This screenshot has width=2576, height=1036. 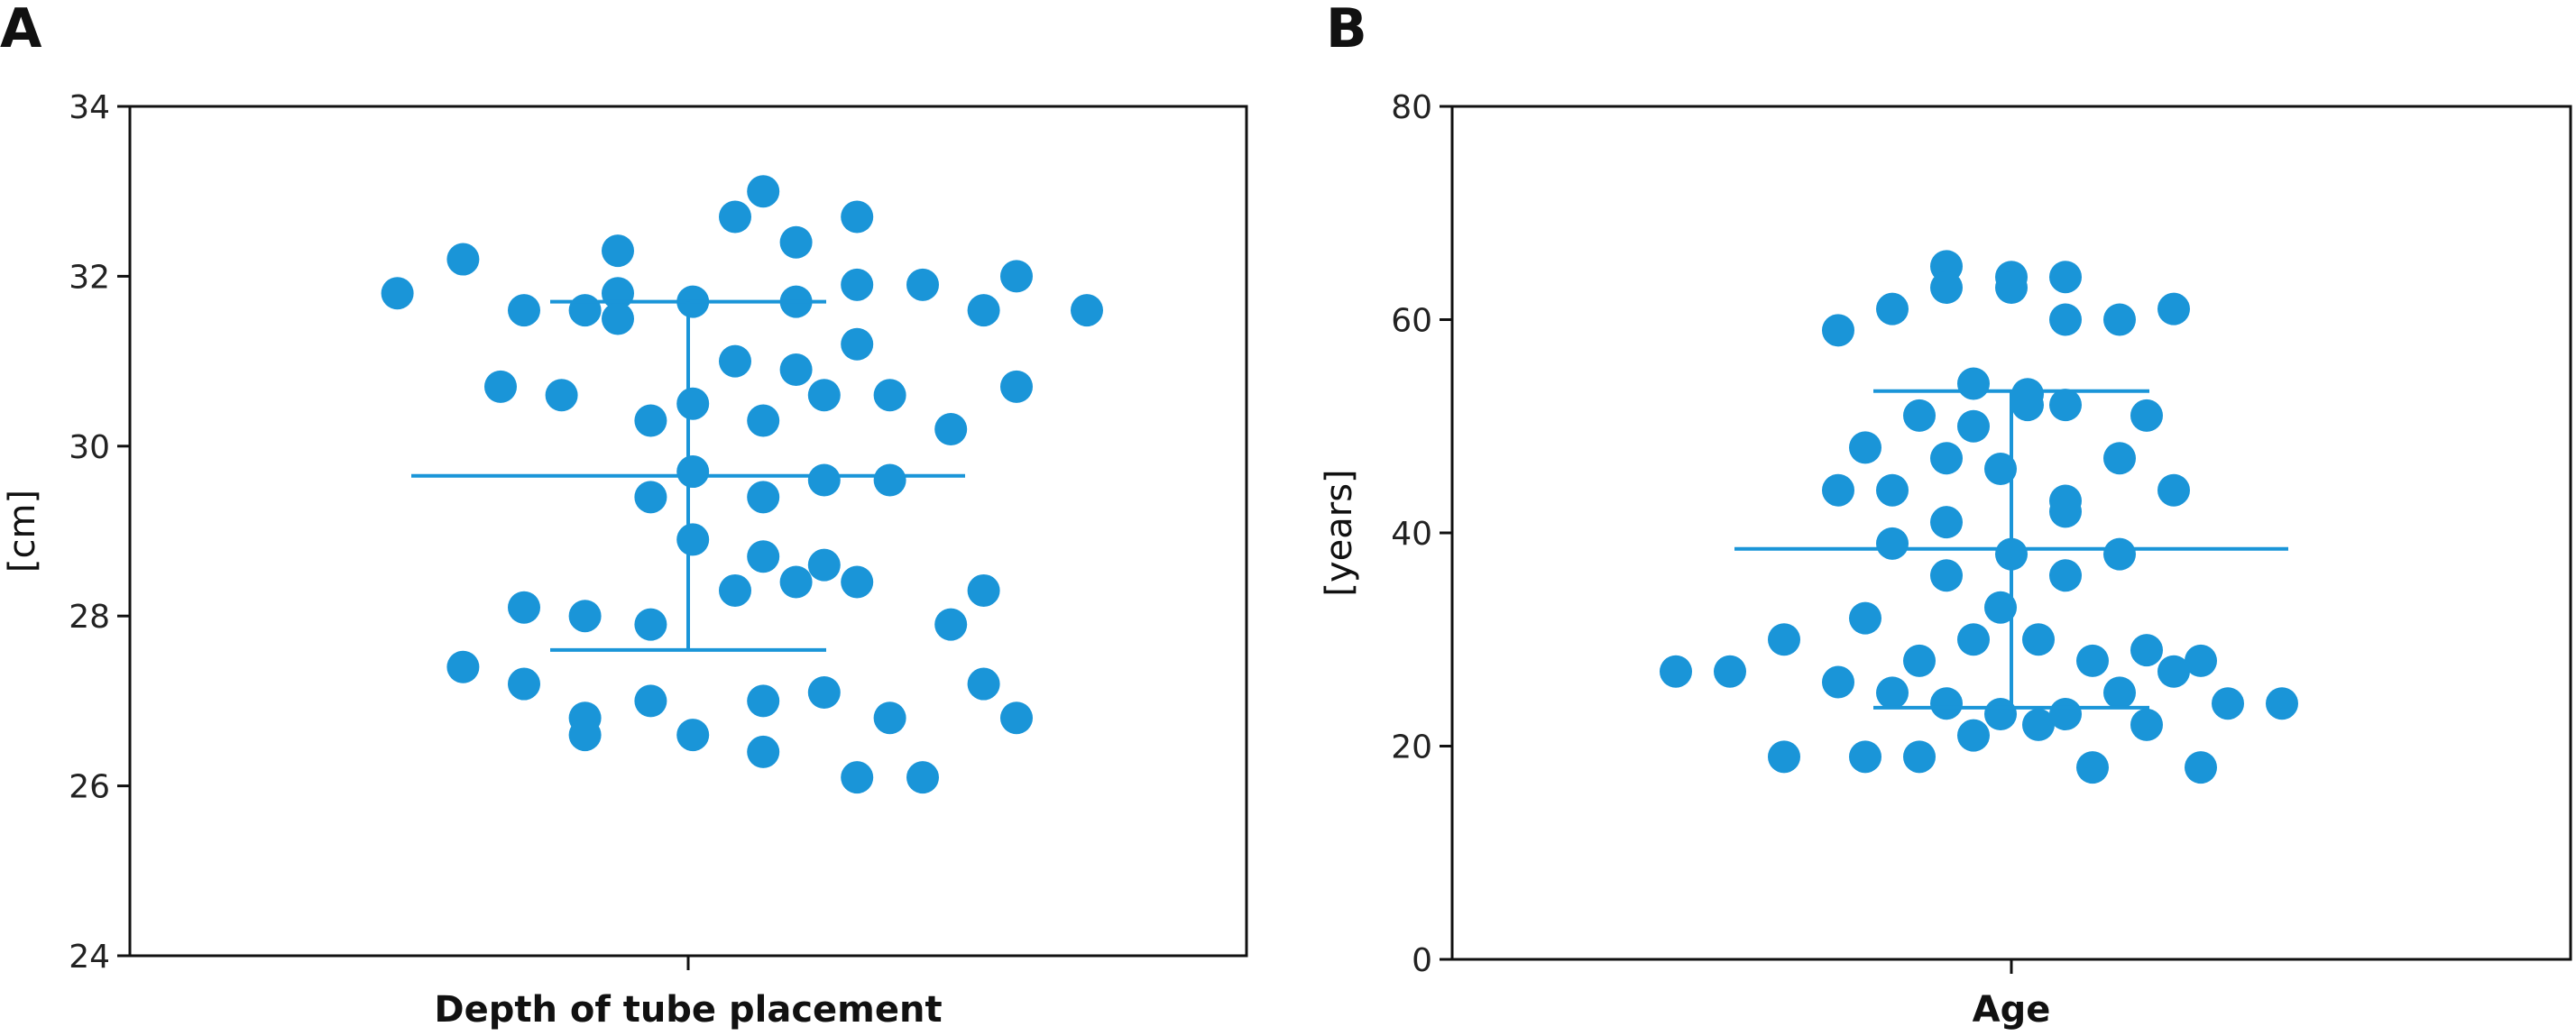 I want to click on panel-b-x-label: Age, so click(x=2012, y=1010).